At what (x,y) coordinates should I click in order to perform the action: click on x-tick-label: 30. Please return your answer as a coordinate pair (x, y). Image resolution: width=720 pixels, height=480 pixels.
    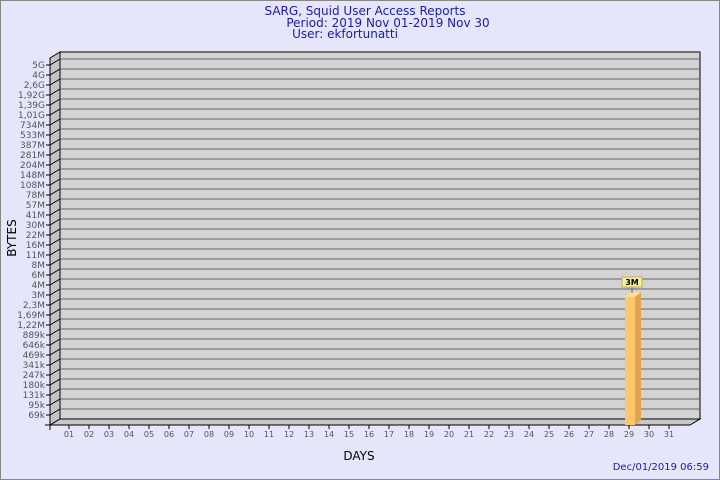
    Looking at the image, I should click on (649, 434).